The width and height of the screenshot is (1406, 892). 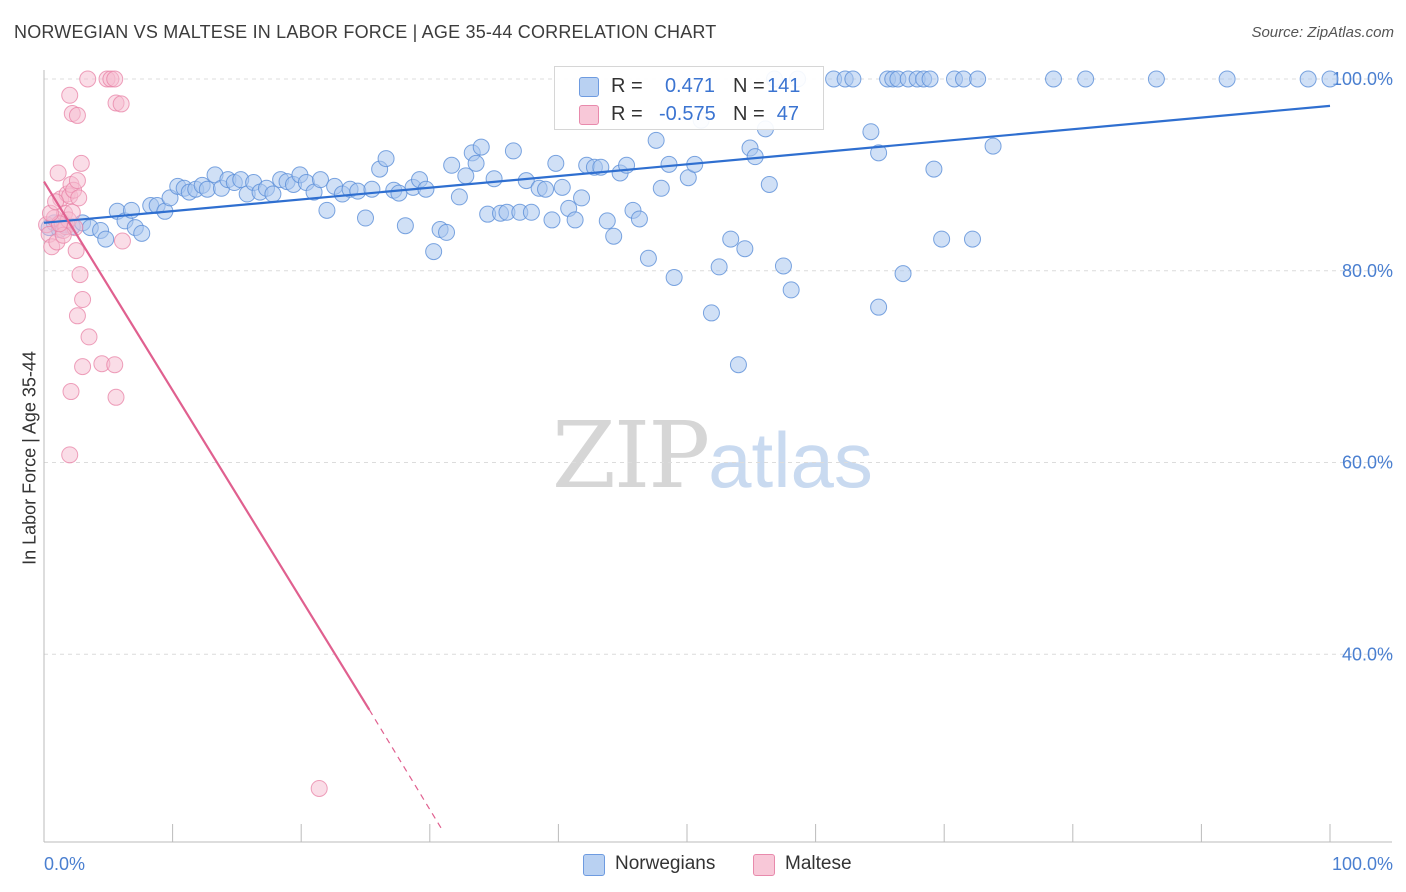 I want to click on legend-row-maltese: R = -0.575 N = 47, so click(x=689, y=113).